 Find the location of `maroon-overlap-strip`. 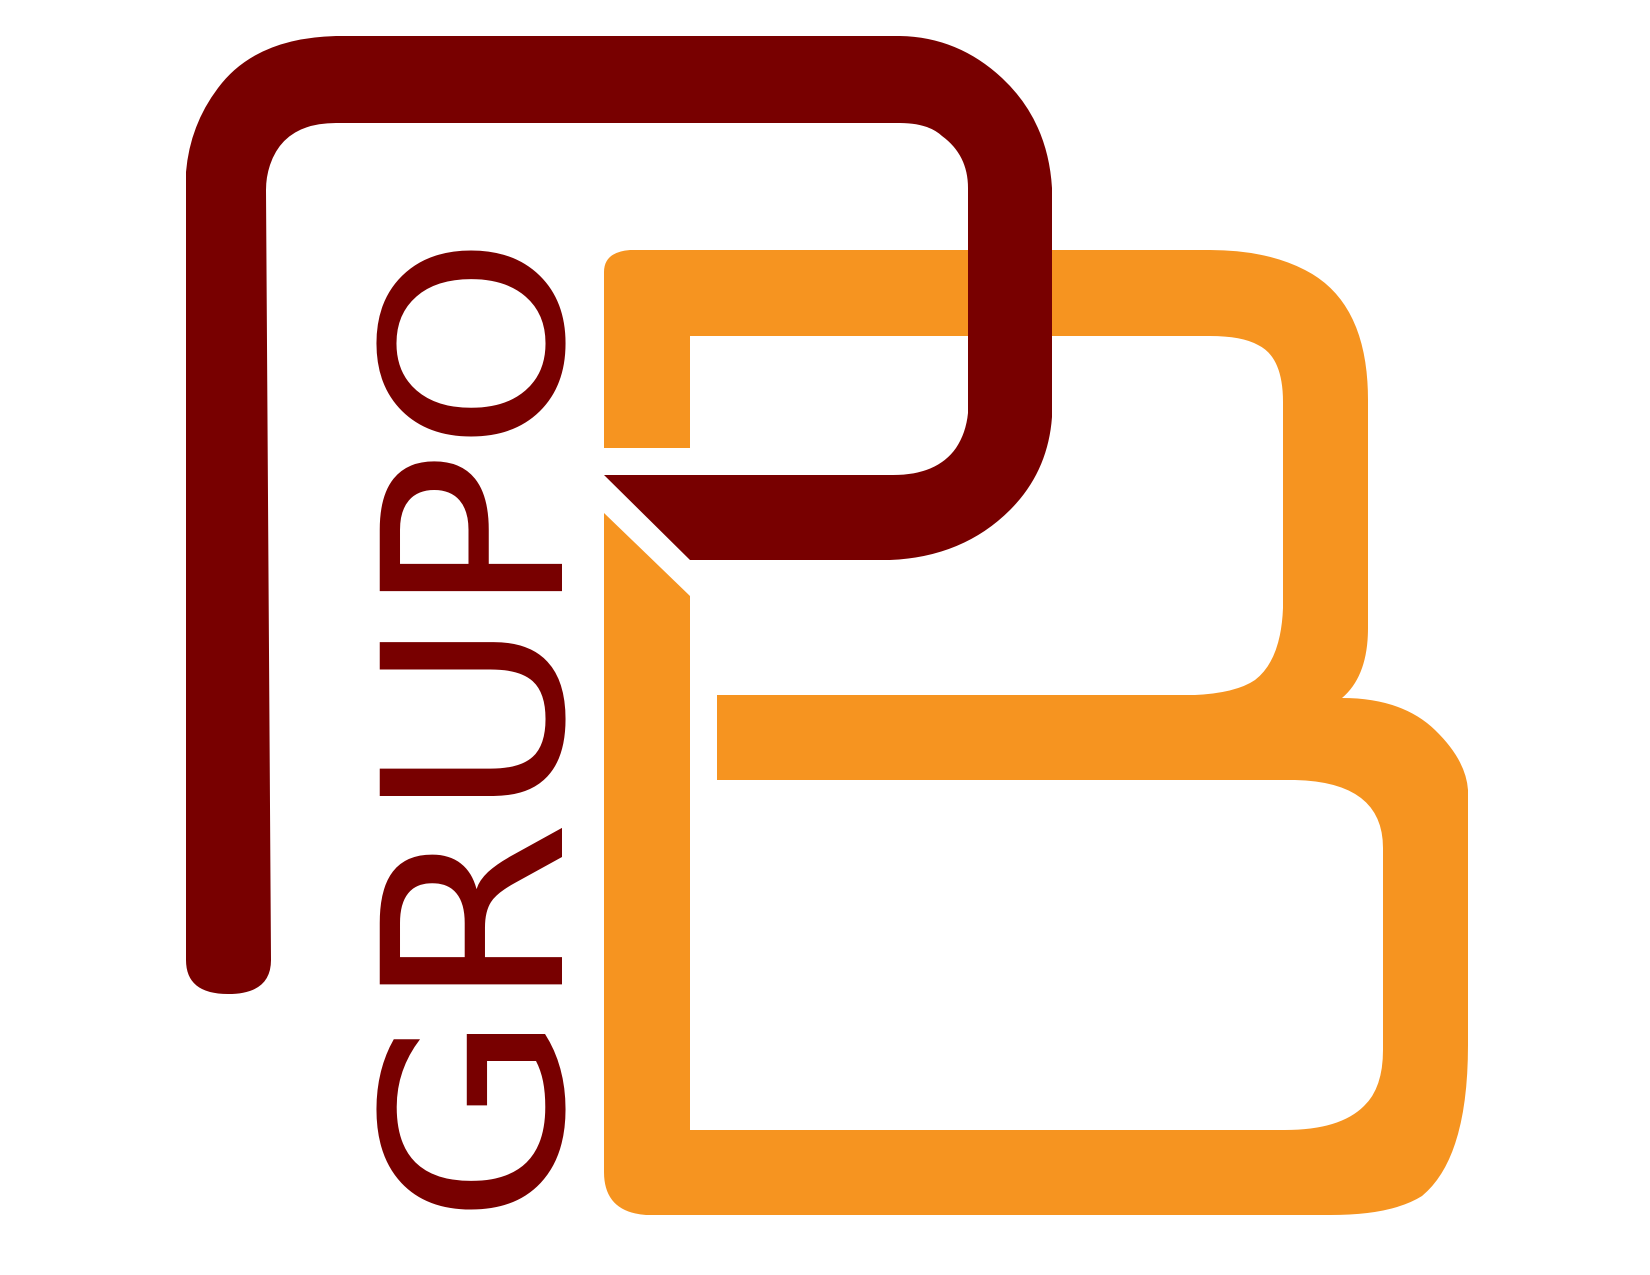

maroon-overlap-strip is located at coordinates (1010, 293).